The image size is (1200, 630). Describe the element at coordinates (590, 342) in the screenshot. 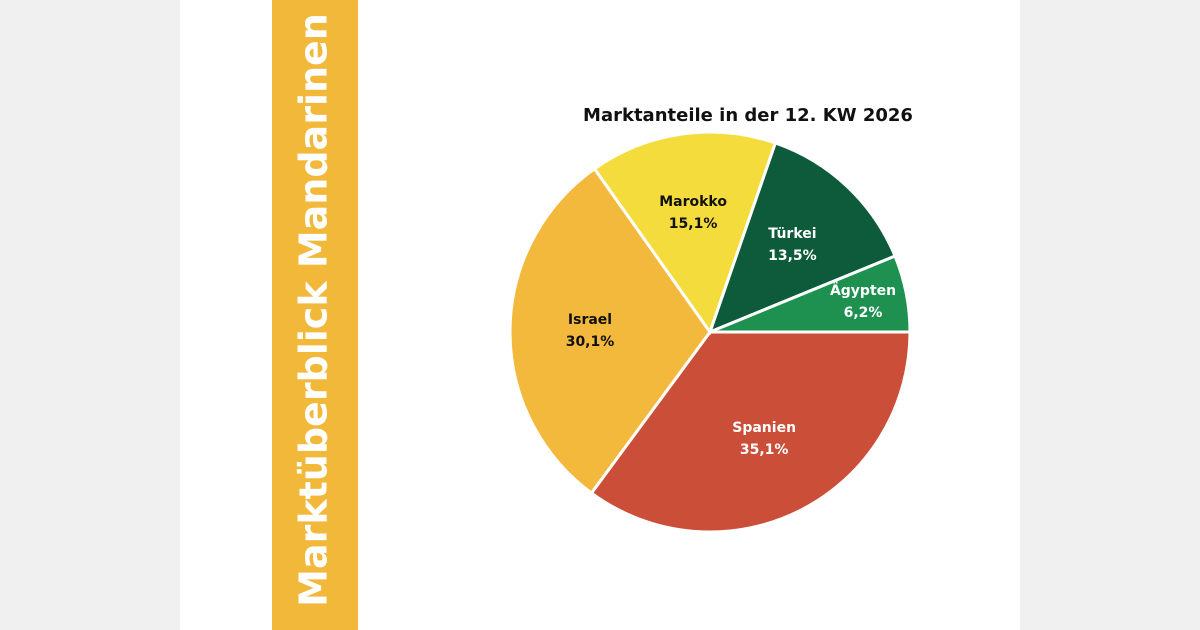

I see `value-label: 30,1%` at that location.